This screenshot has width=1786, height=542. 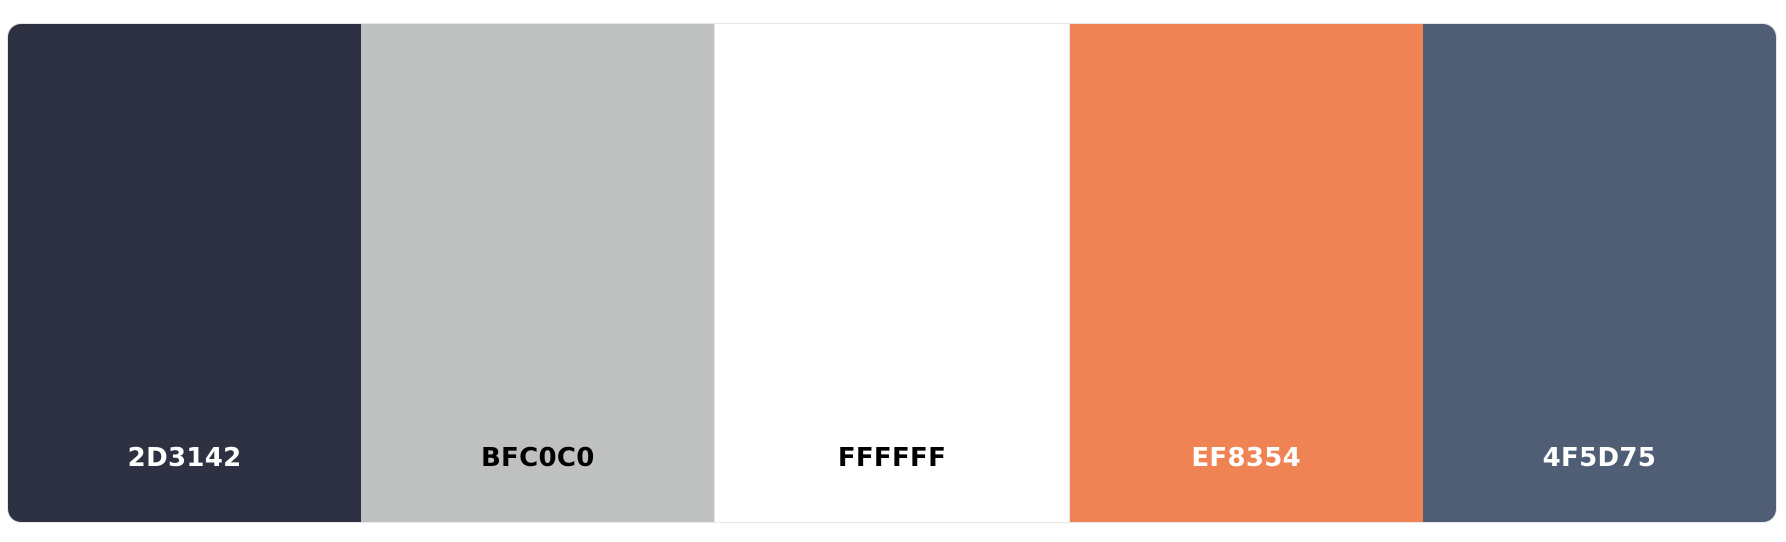 What do you see at coordinates (537, 458) in the screenshot?
I see `swatch-hex-label: BFC0C0` at bounding box center [537, 458].